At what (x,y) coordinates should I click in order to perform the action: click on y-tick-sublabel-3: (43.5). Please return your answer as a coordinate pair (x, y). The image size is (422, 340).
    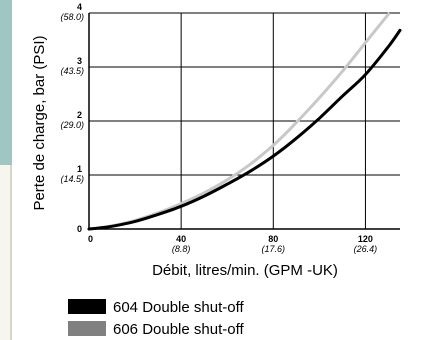
    Looking at the image, I should click on (72, 71).